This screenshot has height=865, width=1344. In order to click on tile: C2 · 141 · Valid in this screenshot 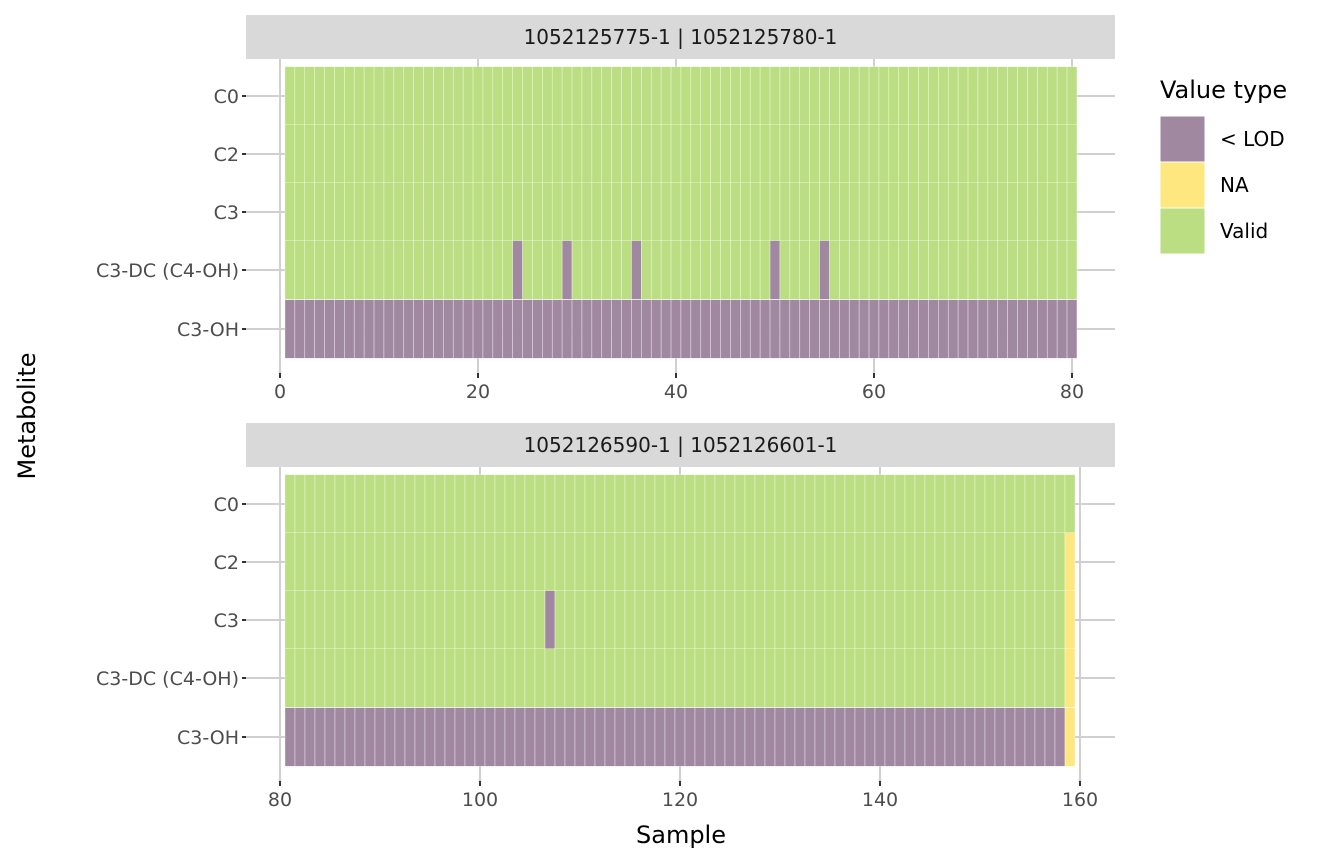, I will do `click(890, 562)`.